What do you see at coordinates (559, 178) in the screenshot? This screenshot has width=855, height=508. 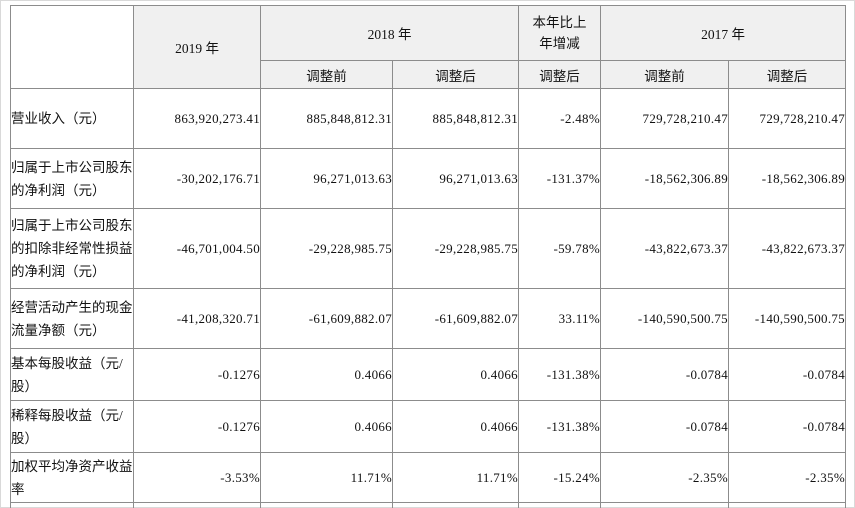 I see `cell-change: -131.37%` at bounding box center [559, 178].